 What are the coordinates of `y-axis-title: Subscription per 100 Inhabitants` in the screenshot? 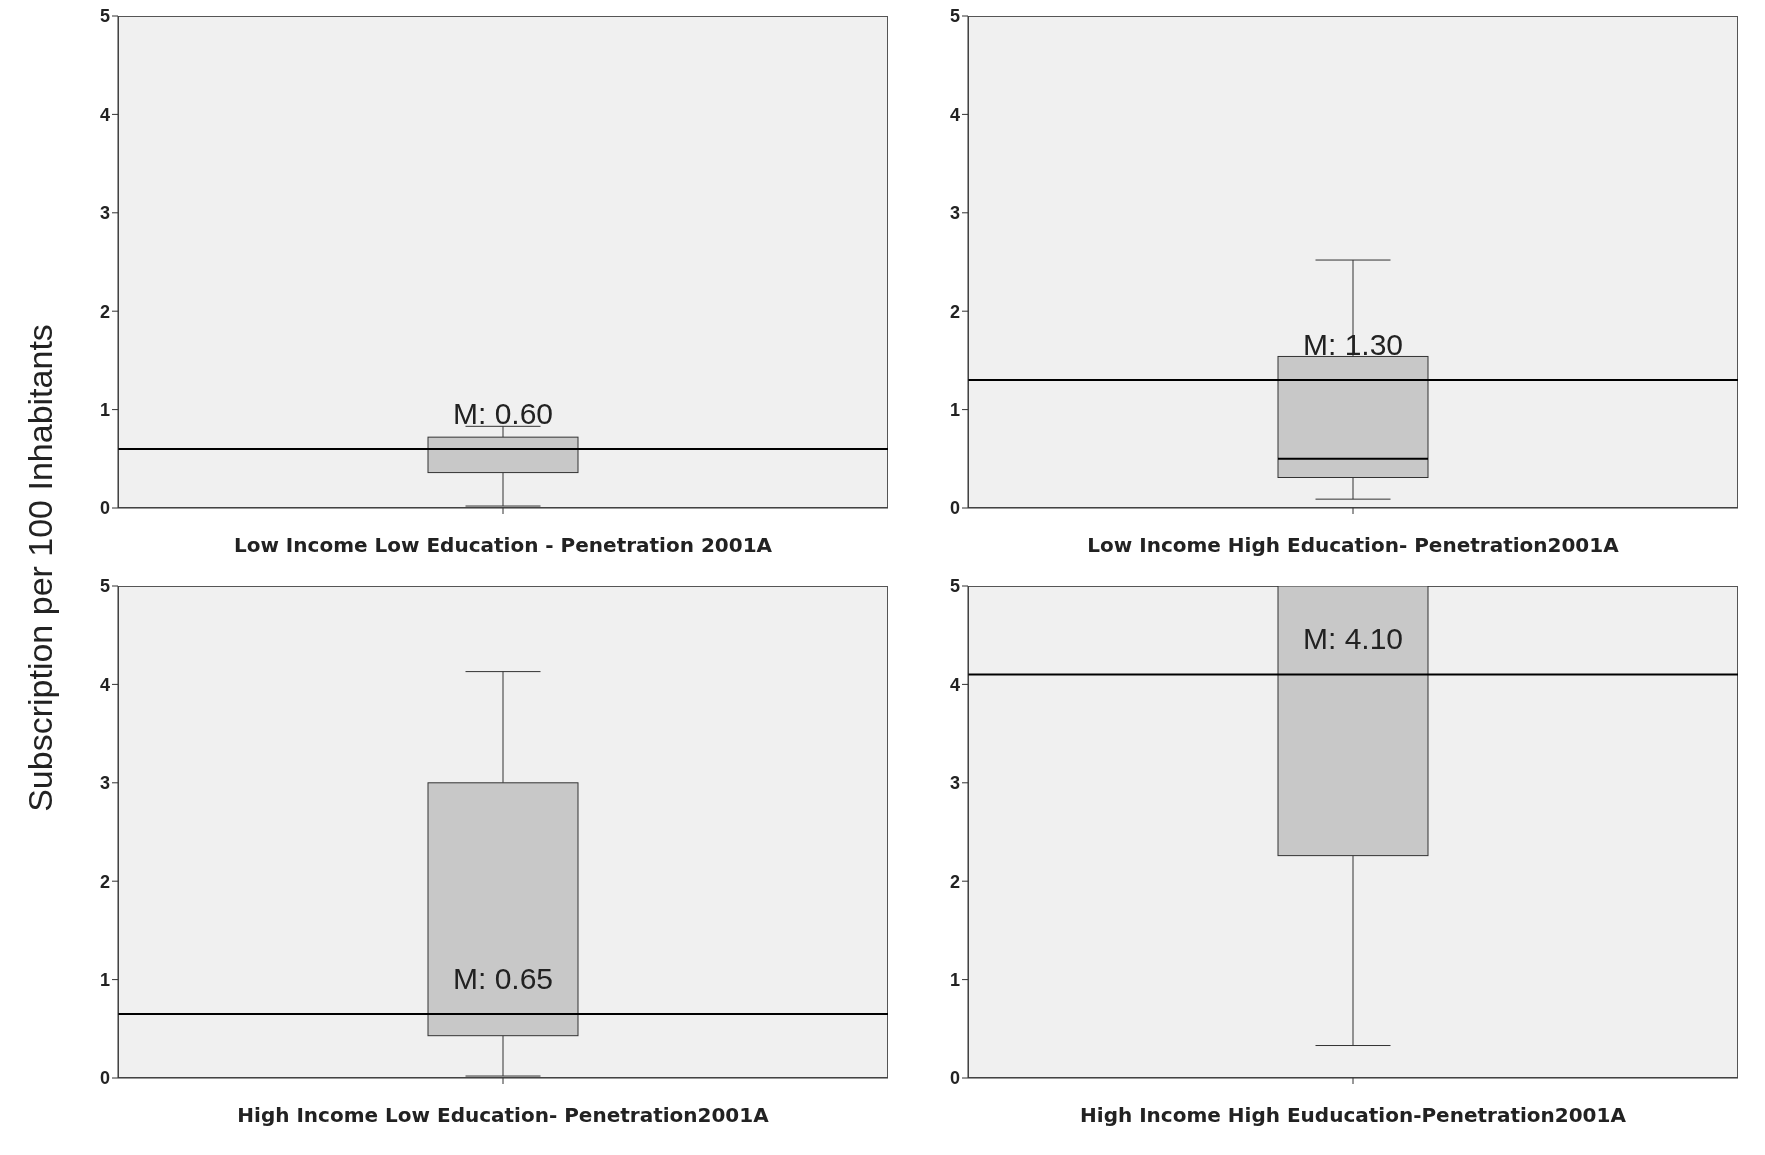 It's located at (40, 568).